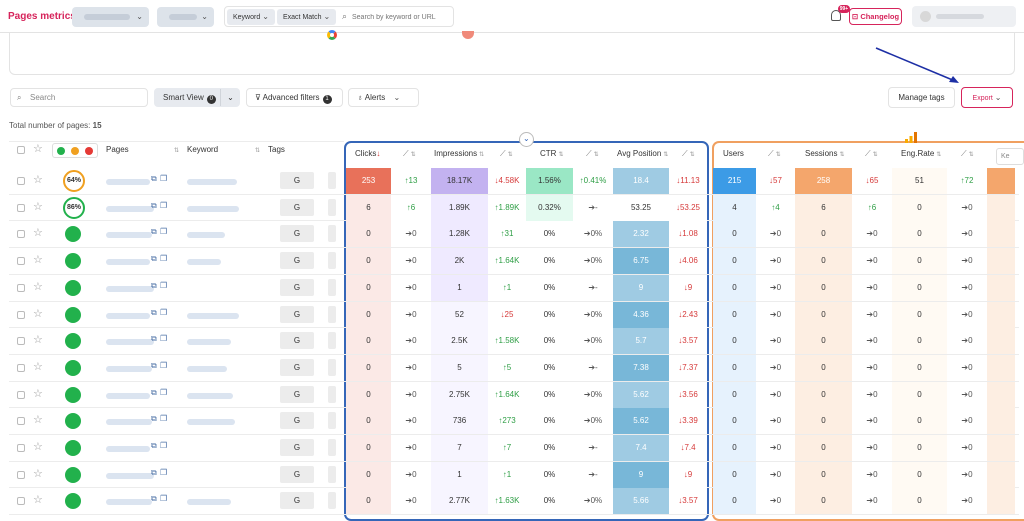 The height and width of the screenshot is (521, 1024). What do you see at coordinates (367, 154) in the screenshot?
I see `column-header-clicks: Clicks↓` at bounding box center [367, 154].